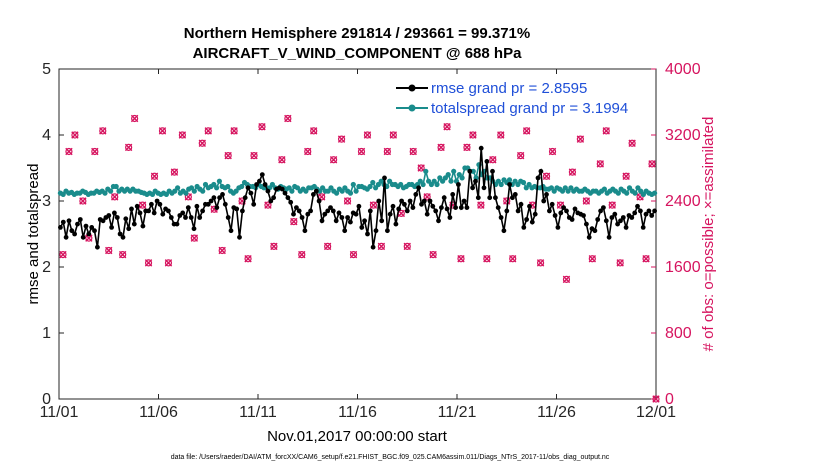  What do you see at coordinates (529, 108) in the screenshot?
I see `legend-label-spread: totalspread grand pr = 3.1994` at bounding box center [529, 108].